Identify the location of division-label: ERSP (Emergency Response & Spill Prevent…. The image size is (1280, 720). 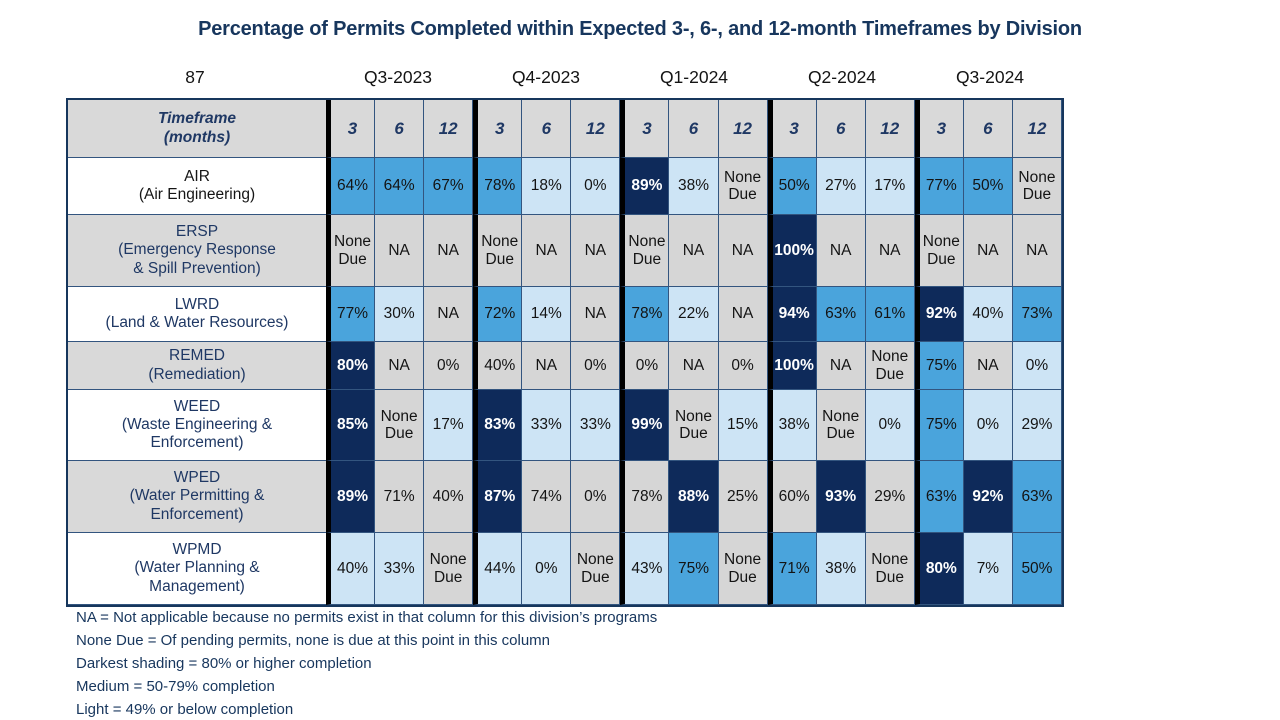
(197, 251).